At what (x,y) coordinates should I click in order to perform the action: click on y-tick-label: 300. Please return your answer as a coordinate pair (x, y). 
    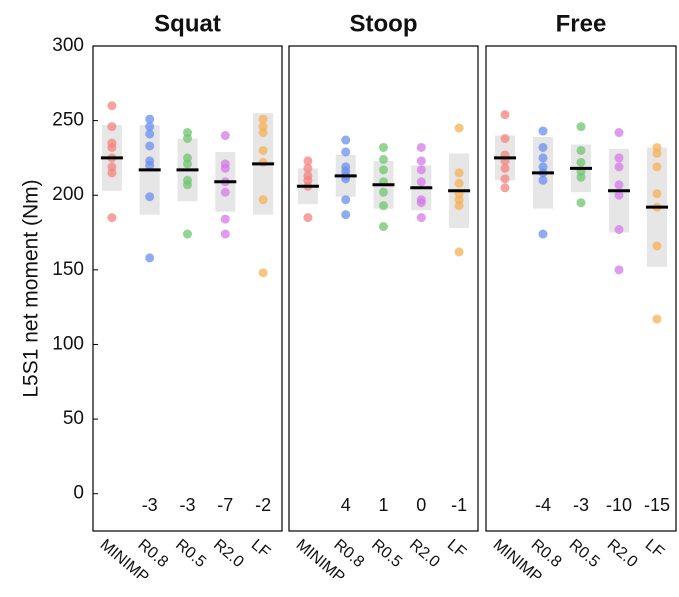
    Looking at the image, I should click on (68, 45).